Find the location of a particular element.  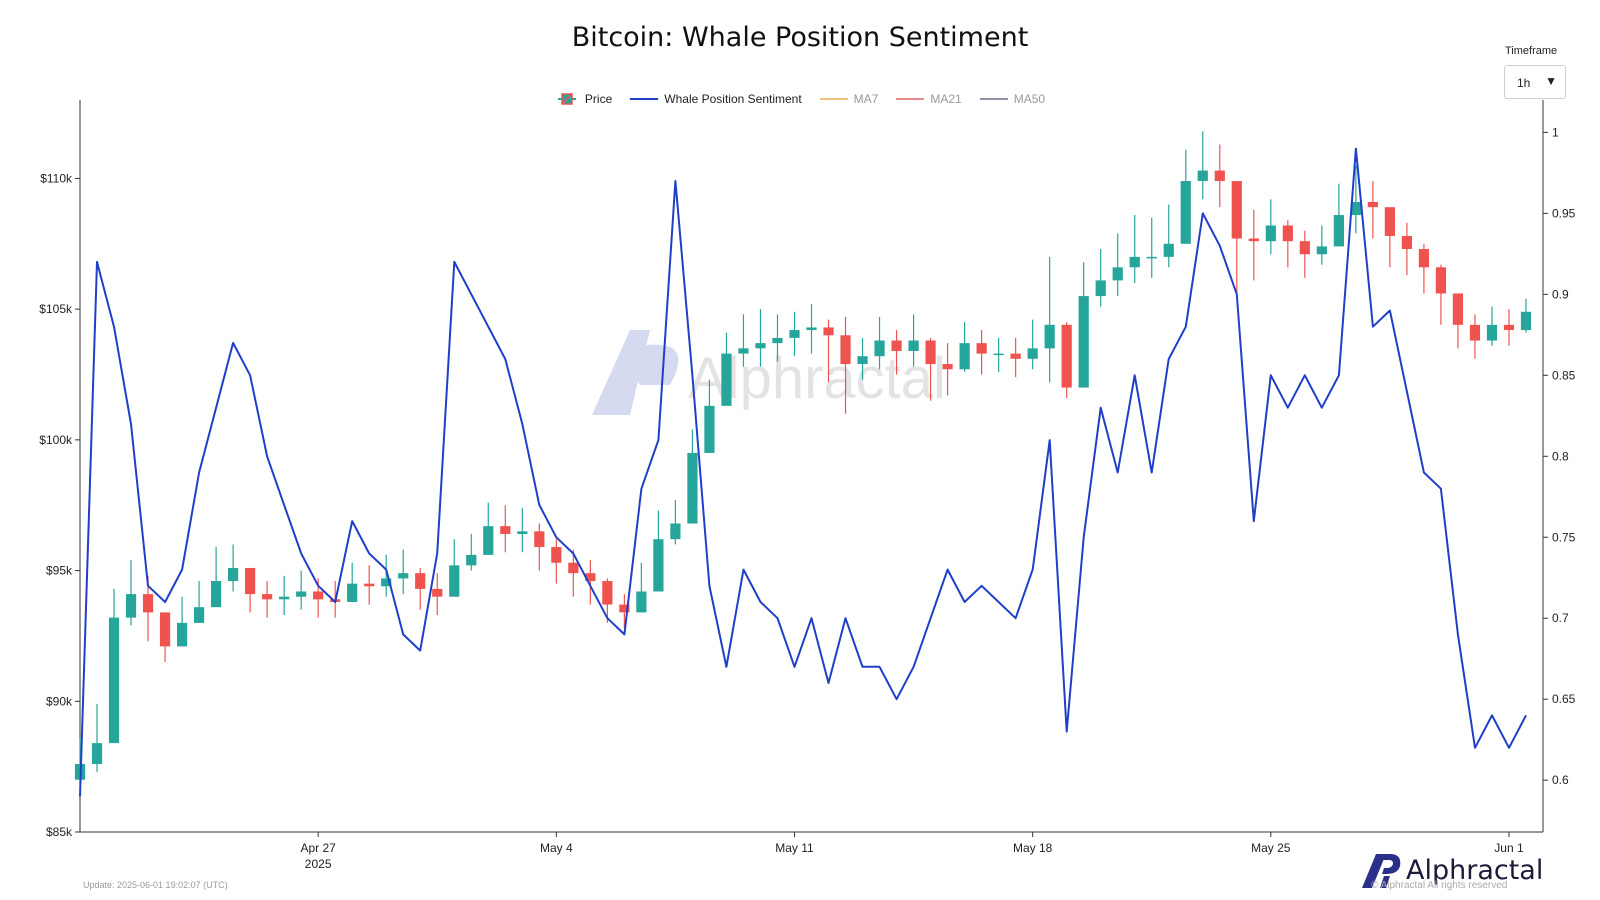

y-right-tick-label: 0.65 is located at coordinates (1564, 699).